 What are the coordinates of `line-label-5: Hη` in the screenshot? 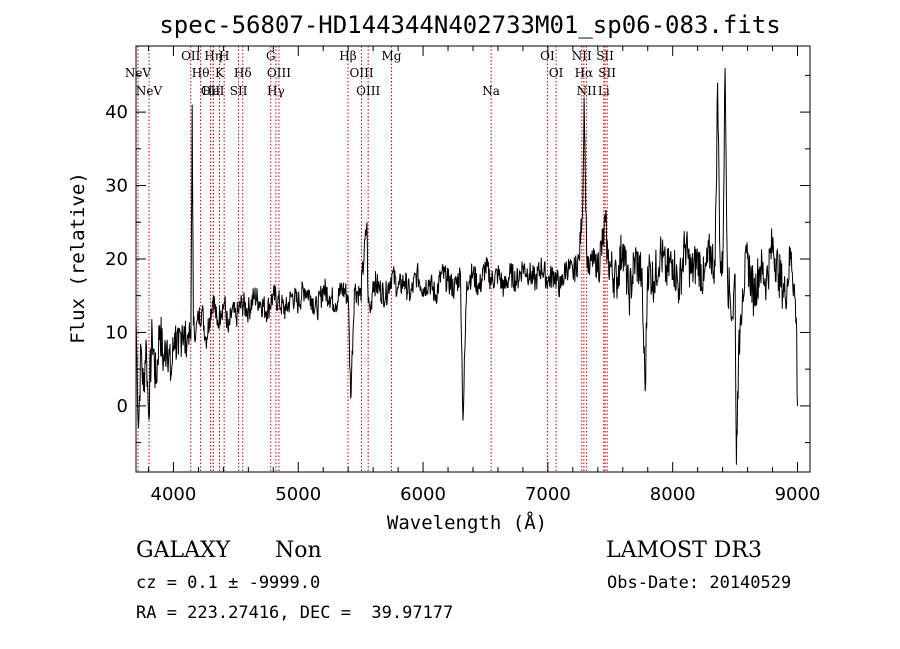 It's located at (213, 56).